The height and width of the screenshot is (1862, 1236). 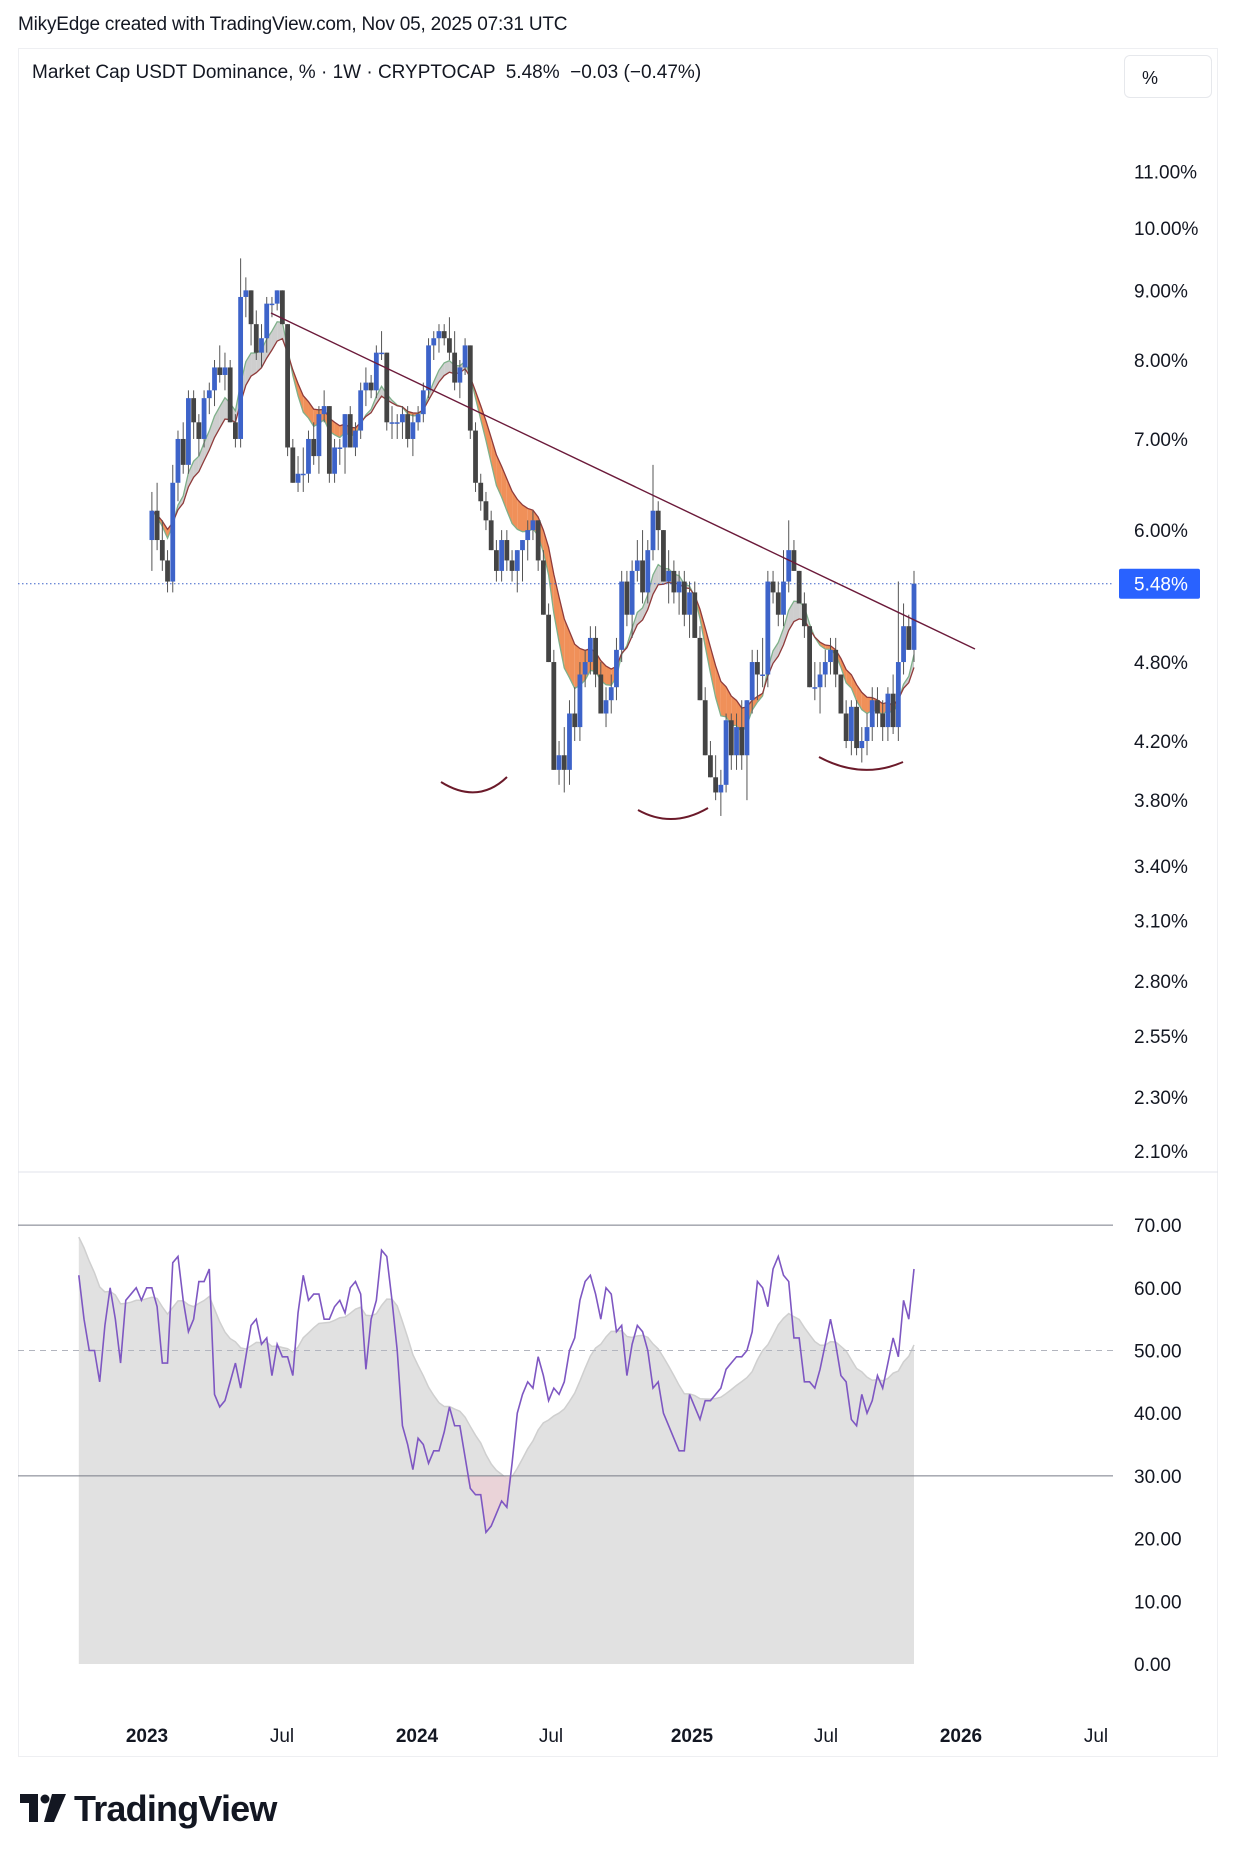 I want to click on rsi-line, so click(x=496, y=1391).